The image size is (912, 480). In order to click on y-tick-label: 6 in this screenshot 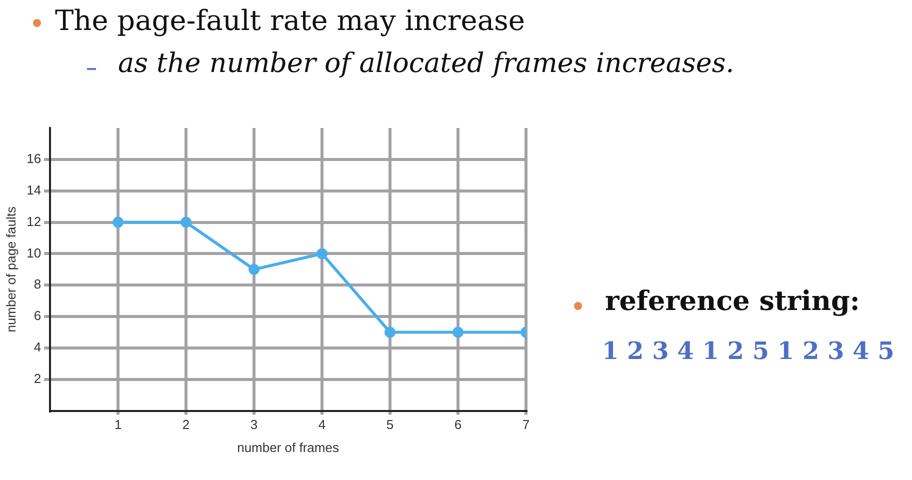, I will do `click(38, 316)`.